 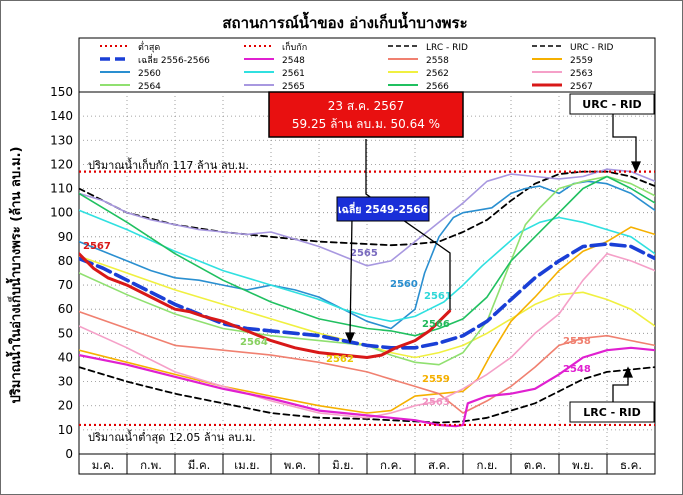 I want to click on x-tick-label: ก.ย., so click(x=486, y=465).